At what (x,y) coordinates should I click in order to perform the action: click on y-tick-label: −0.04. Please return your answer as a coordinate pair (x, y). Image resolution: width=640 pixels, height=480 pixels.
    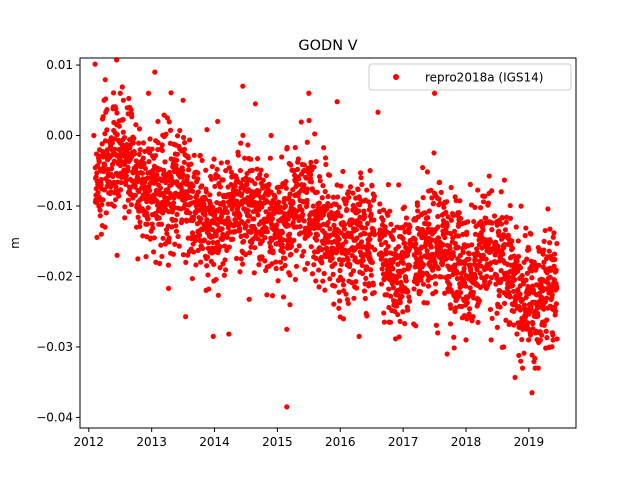
    Looking at the image, I should click on (54, 417).